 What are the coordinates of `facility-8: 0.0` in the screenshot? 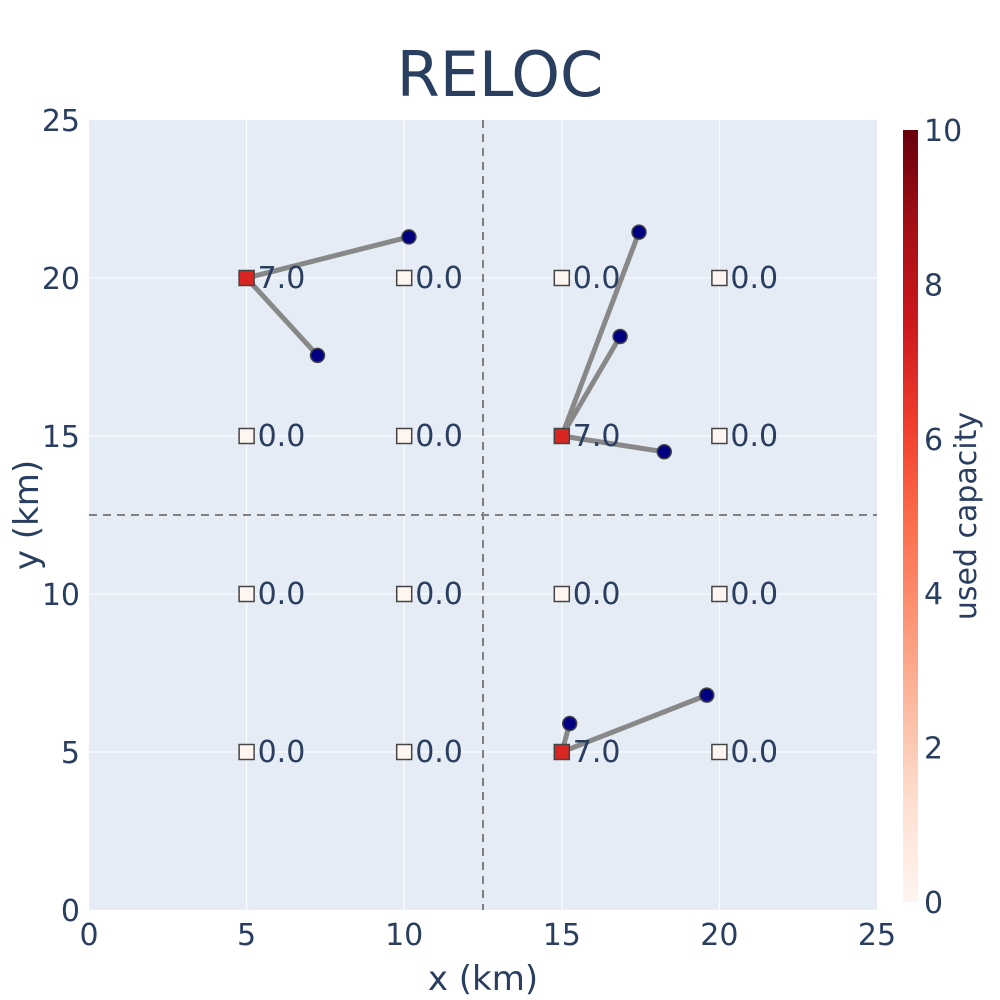 It's located at (272, 594).